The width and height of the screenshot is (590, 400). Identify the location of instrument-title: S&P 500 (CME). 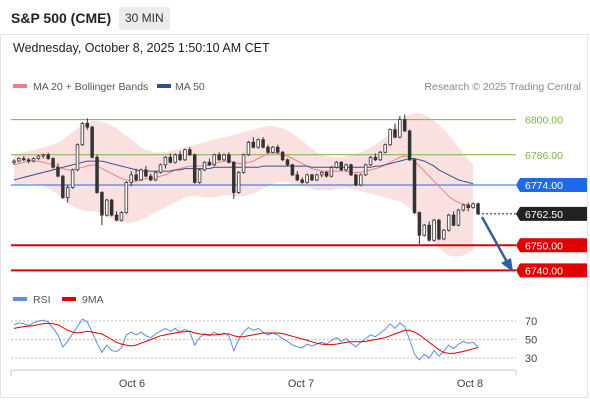
(61, 18).